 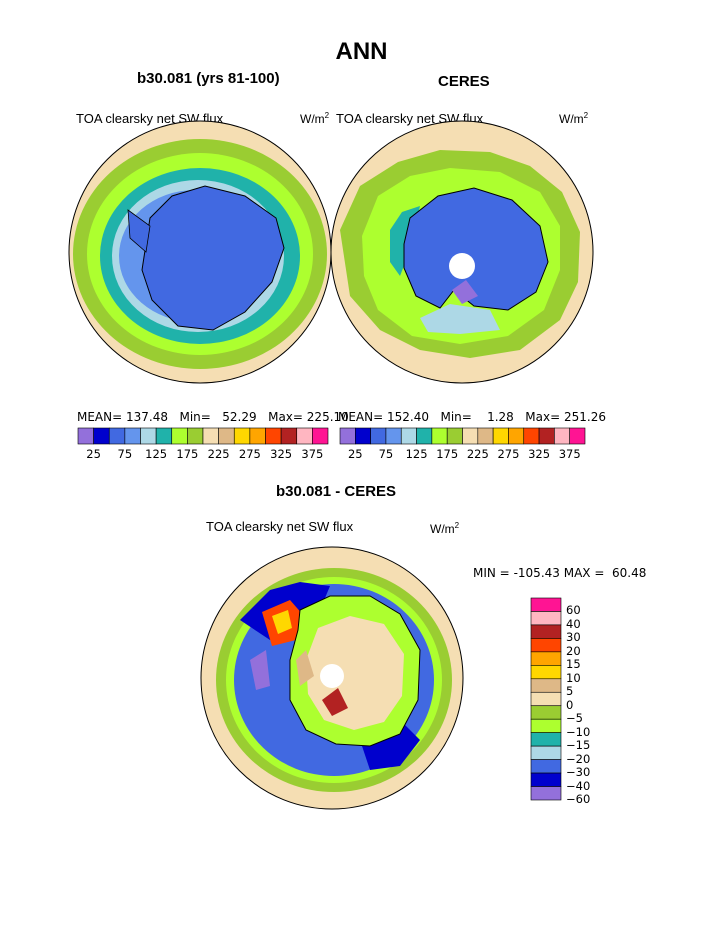 What do you see at coordinates (462, 436) in the screenshot?
I see `obs-colorbar` at bounding box center [462, 436].